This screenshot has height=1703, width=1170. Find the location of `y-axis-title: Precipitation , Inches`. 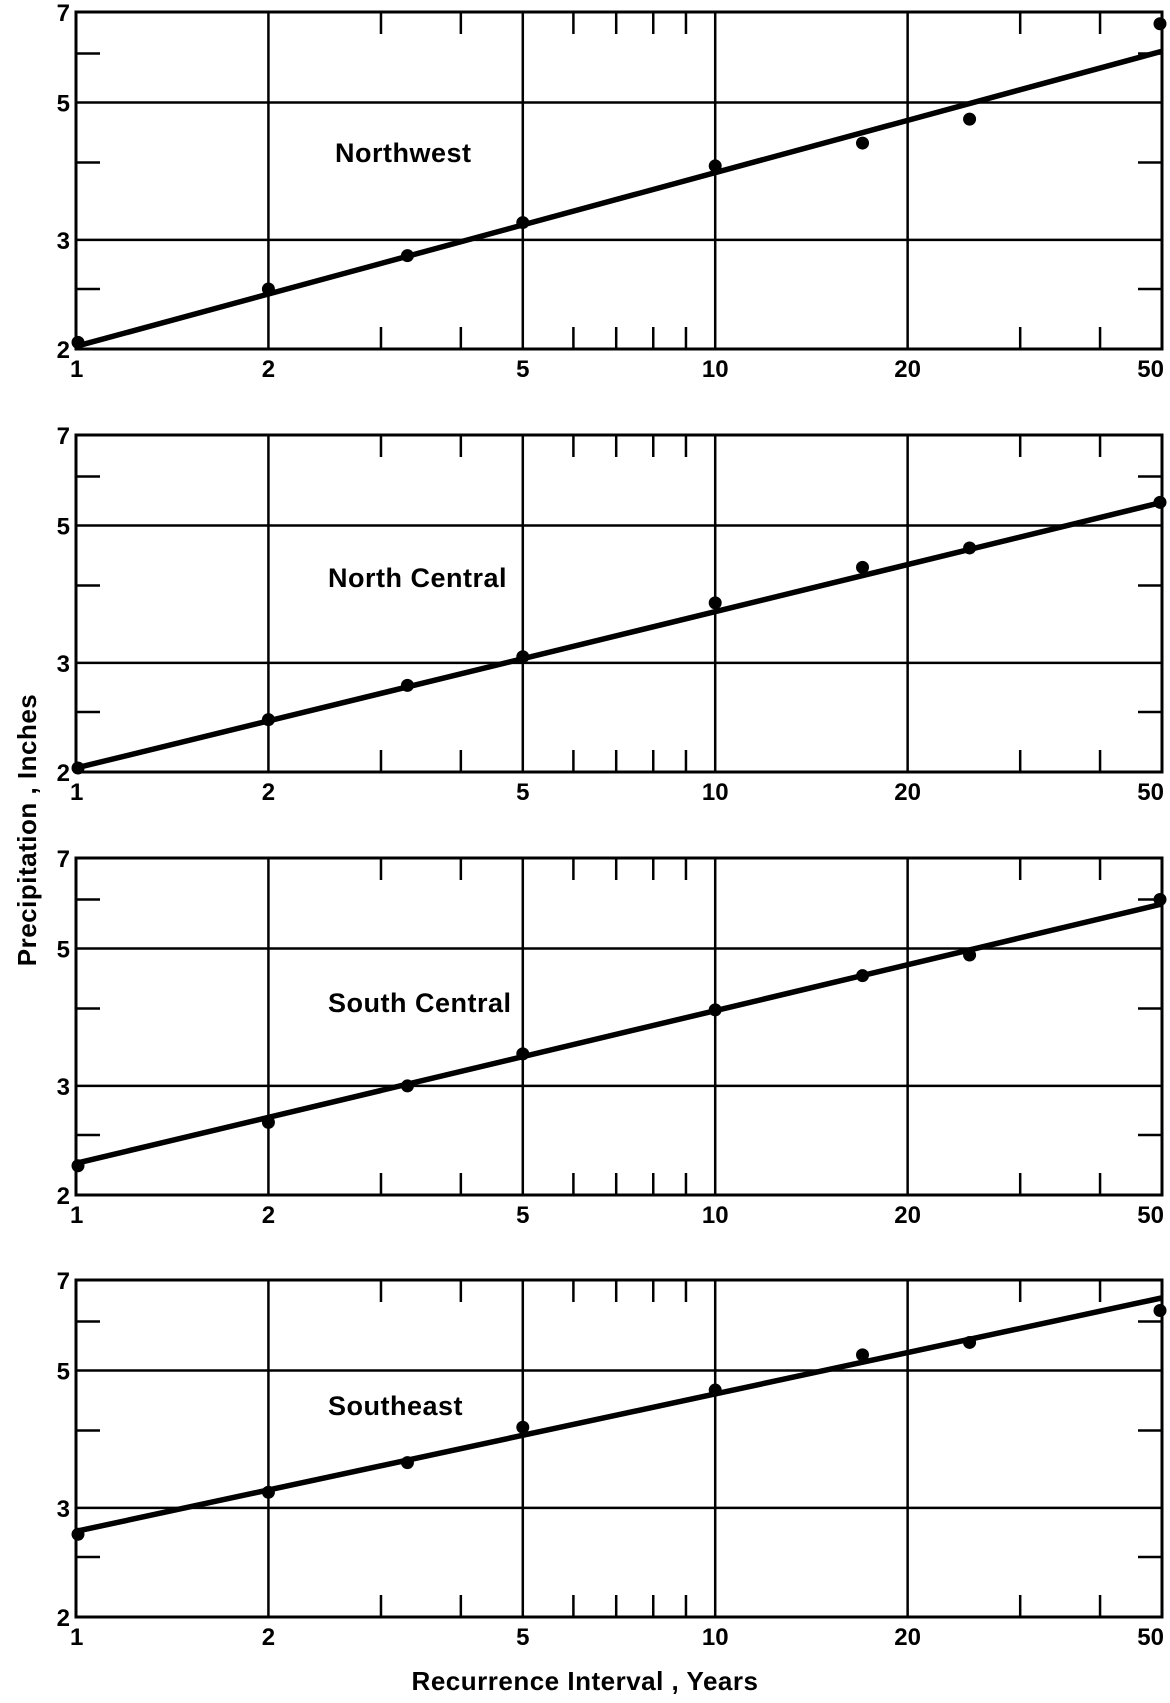

y-axis-title: Precipitation , Inches is located at coordinates (27, 830).